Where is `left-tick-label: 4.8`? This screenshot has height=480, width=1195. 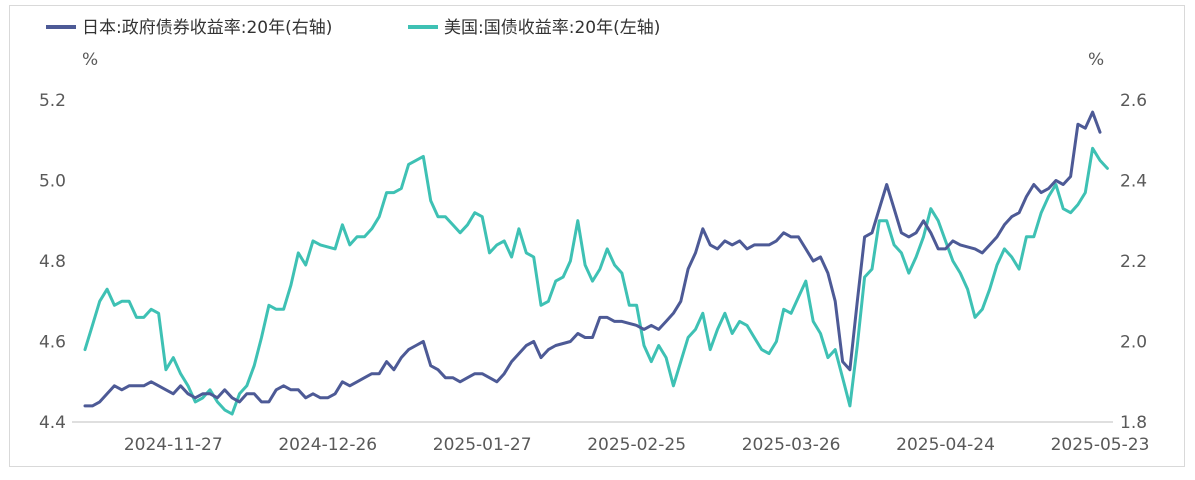 left-tick-label: 4.8 is located at coordinates (52, 262).